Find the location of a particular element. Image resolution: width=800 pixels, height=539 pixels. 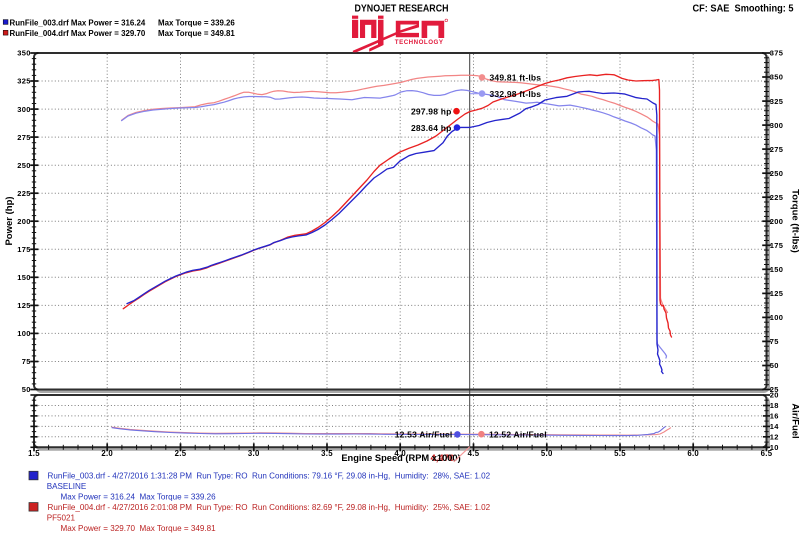

svg-text: 6.5 is located at coordinates (767, 453).